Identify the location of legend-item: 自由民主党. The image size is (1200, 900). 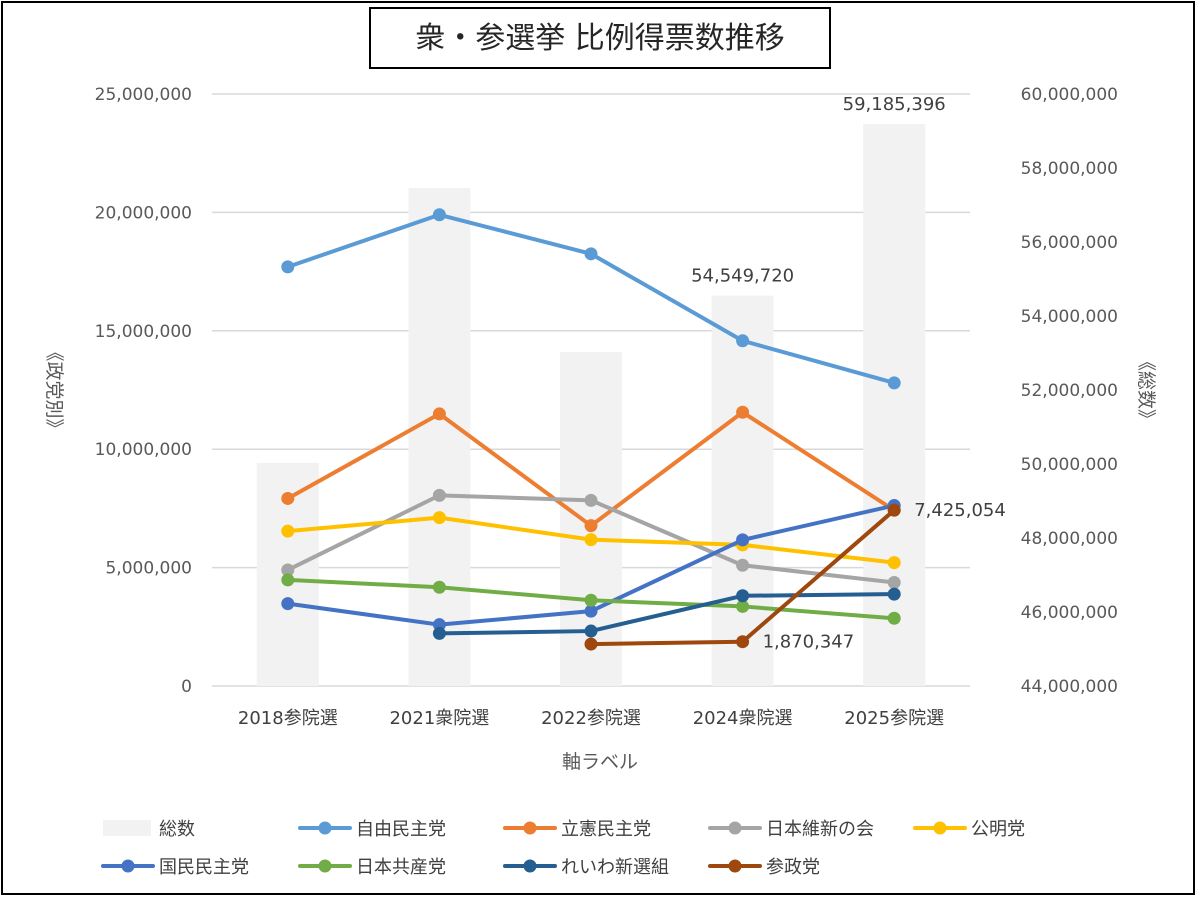
(372, 829).